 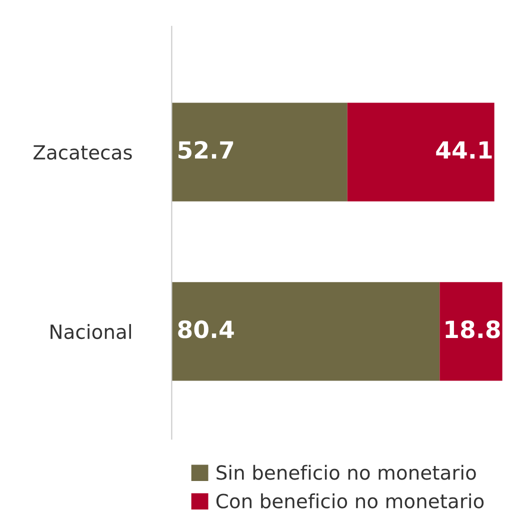 What do you see at coordinates (206, 329) in the screenshot?
I see `data-label: 80.4` at bounding box center [206, 329].